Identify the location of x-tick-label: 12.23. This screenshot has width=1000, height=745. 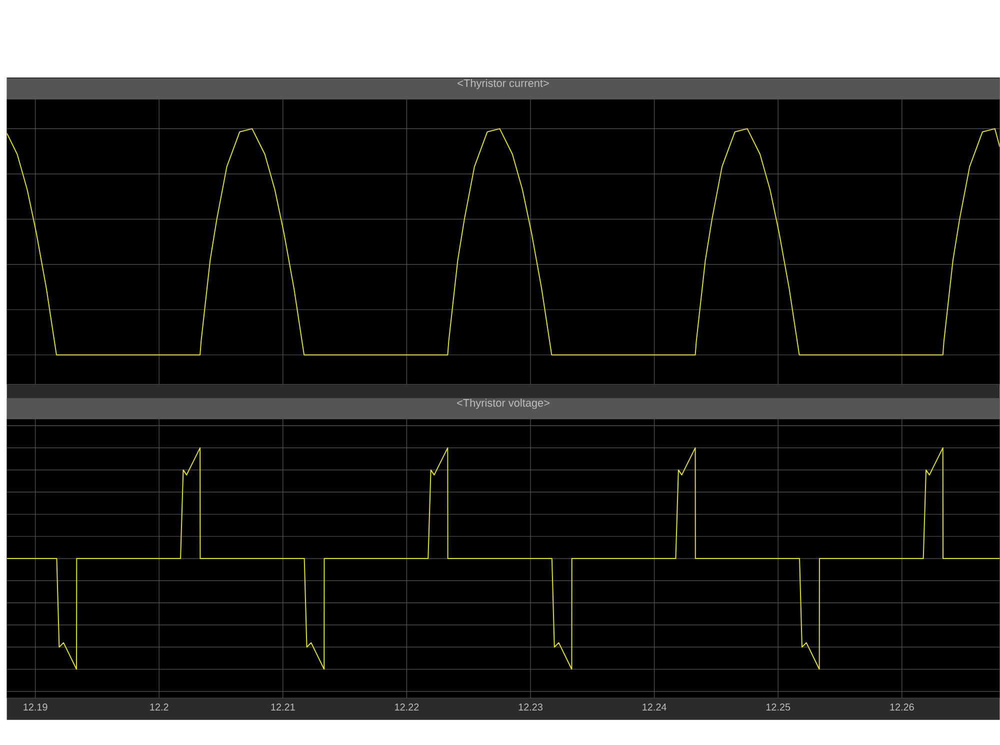
(530, 707).